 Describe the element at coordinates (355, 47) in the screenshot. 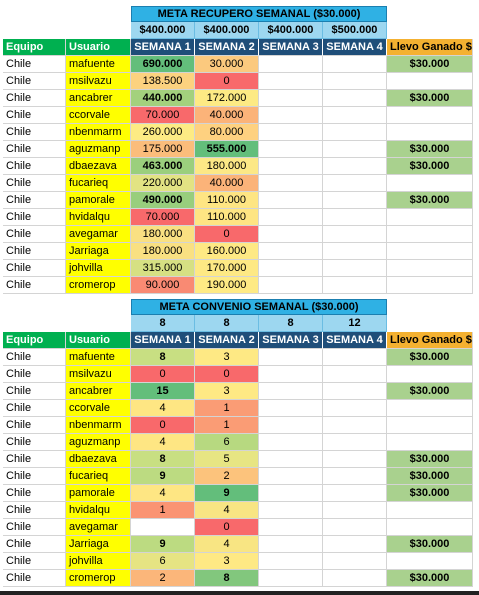

I see `recupero-header-semana-4: SEMANA 4` at that location.